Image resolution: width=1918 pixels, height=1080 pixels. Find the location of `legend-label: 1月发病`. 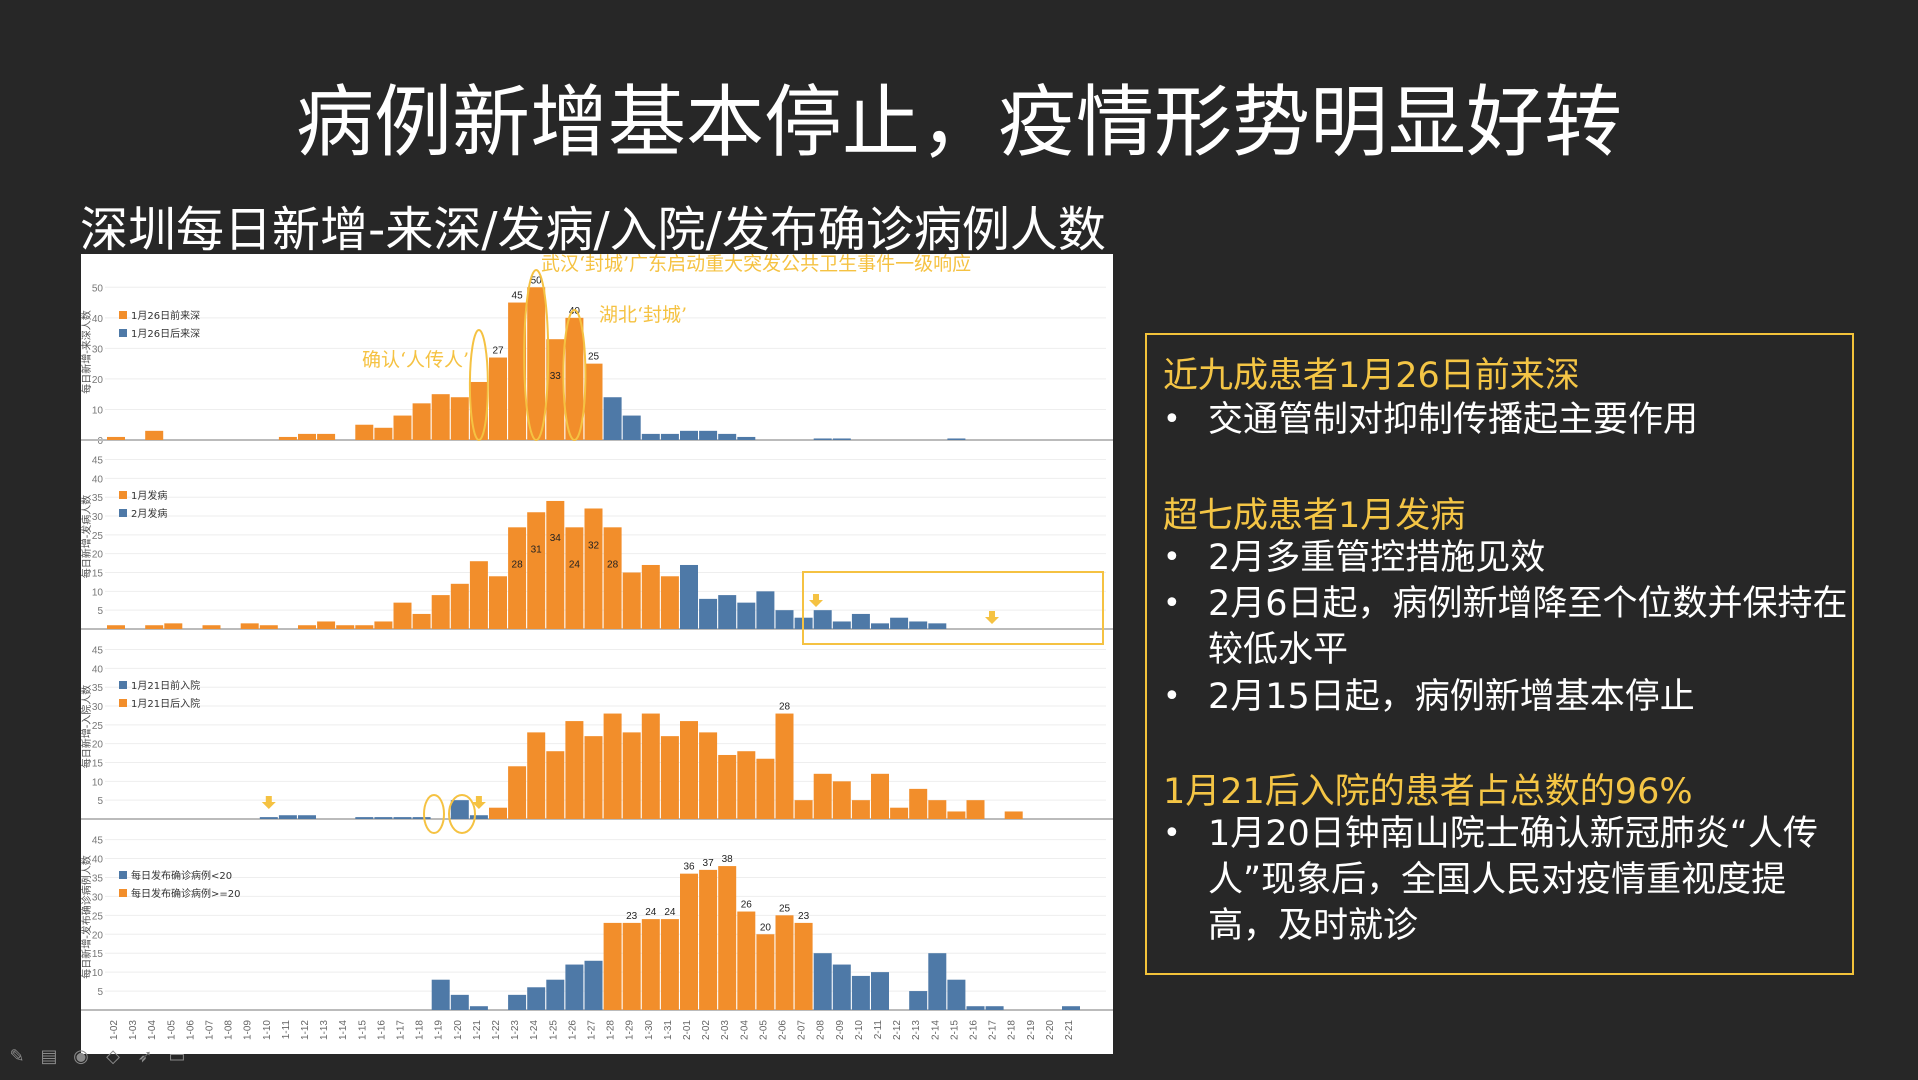

legend-label: 1月发病 is located at coordinates (149, 495).